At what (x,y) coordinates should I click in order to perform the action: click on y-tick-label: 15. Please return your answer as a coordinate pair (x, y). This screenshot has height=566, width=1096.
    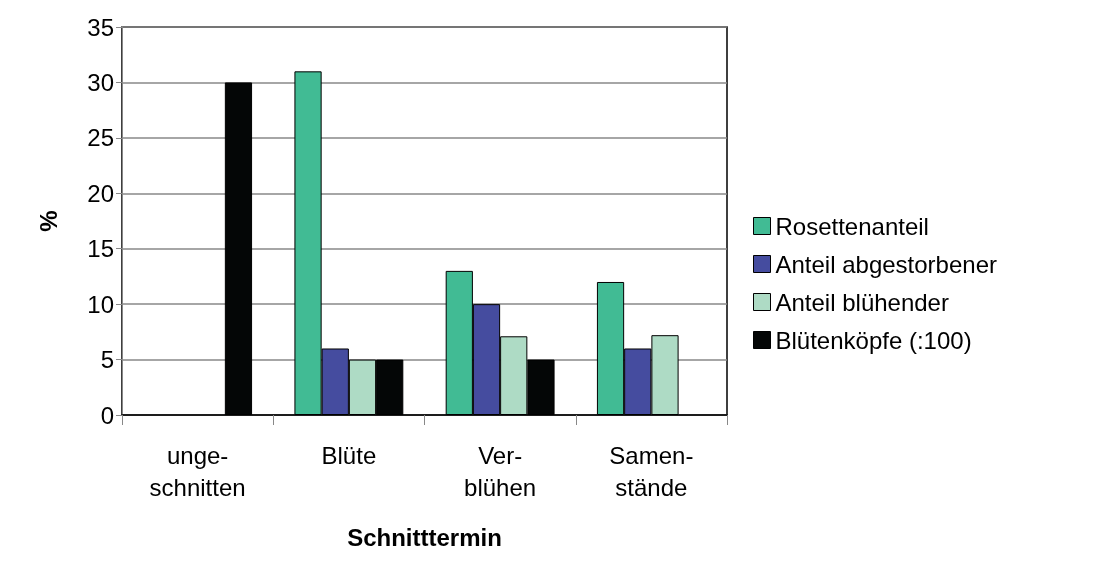
    Looking at the image, I should click on (100, 249).